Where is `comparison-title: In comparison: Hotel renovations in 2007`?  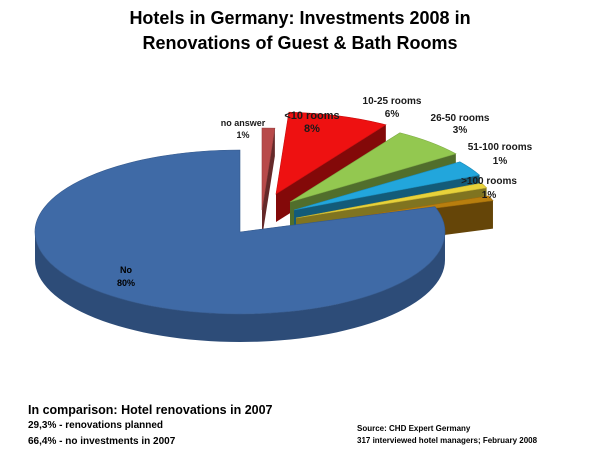 comparison-title: In comparison: Hotel renovations in 2007 is located at coordinates (150, 410).